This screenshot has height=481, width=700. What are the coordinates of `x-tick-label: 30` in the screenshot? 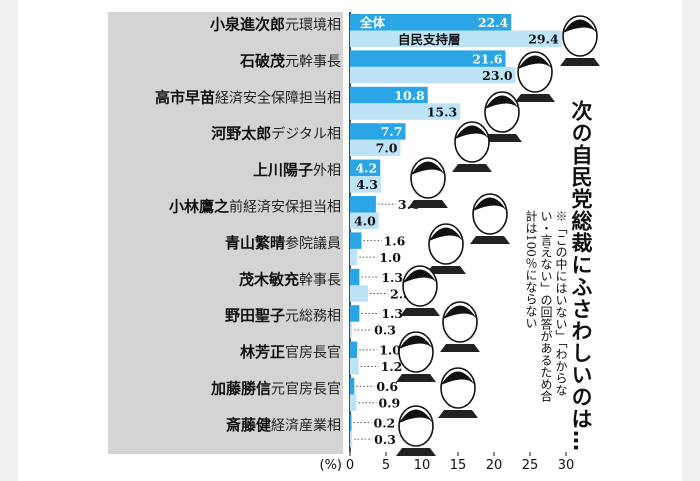 It's located at (566, 465).